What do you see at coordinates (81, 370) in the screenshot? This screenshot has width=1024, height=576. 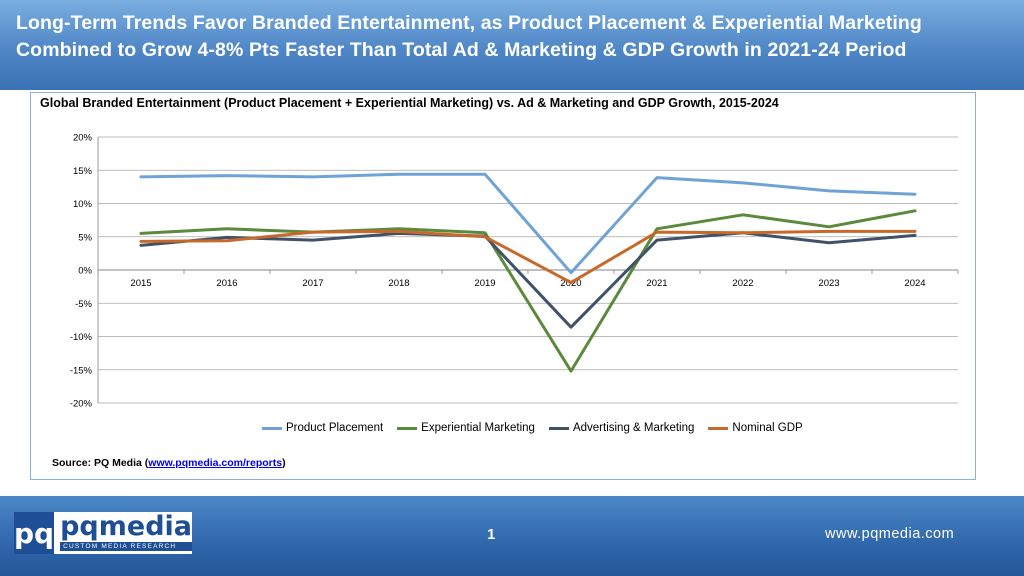 I see `y-tick-label: -15%` at bounding box center [81, 370].